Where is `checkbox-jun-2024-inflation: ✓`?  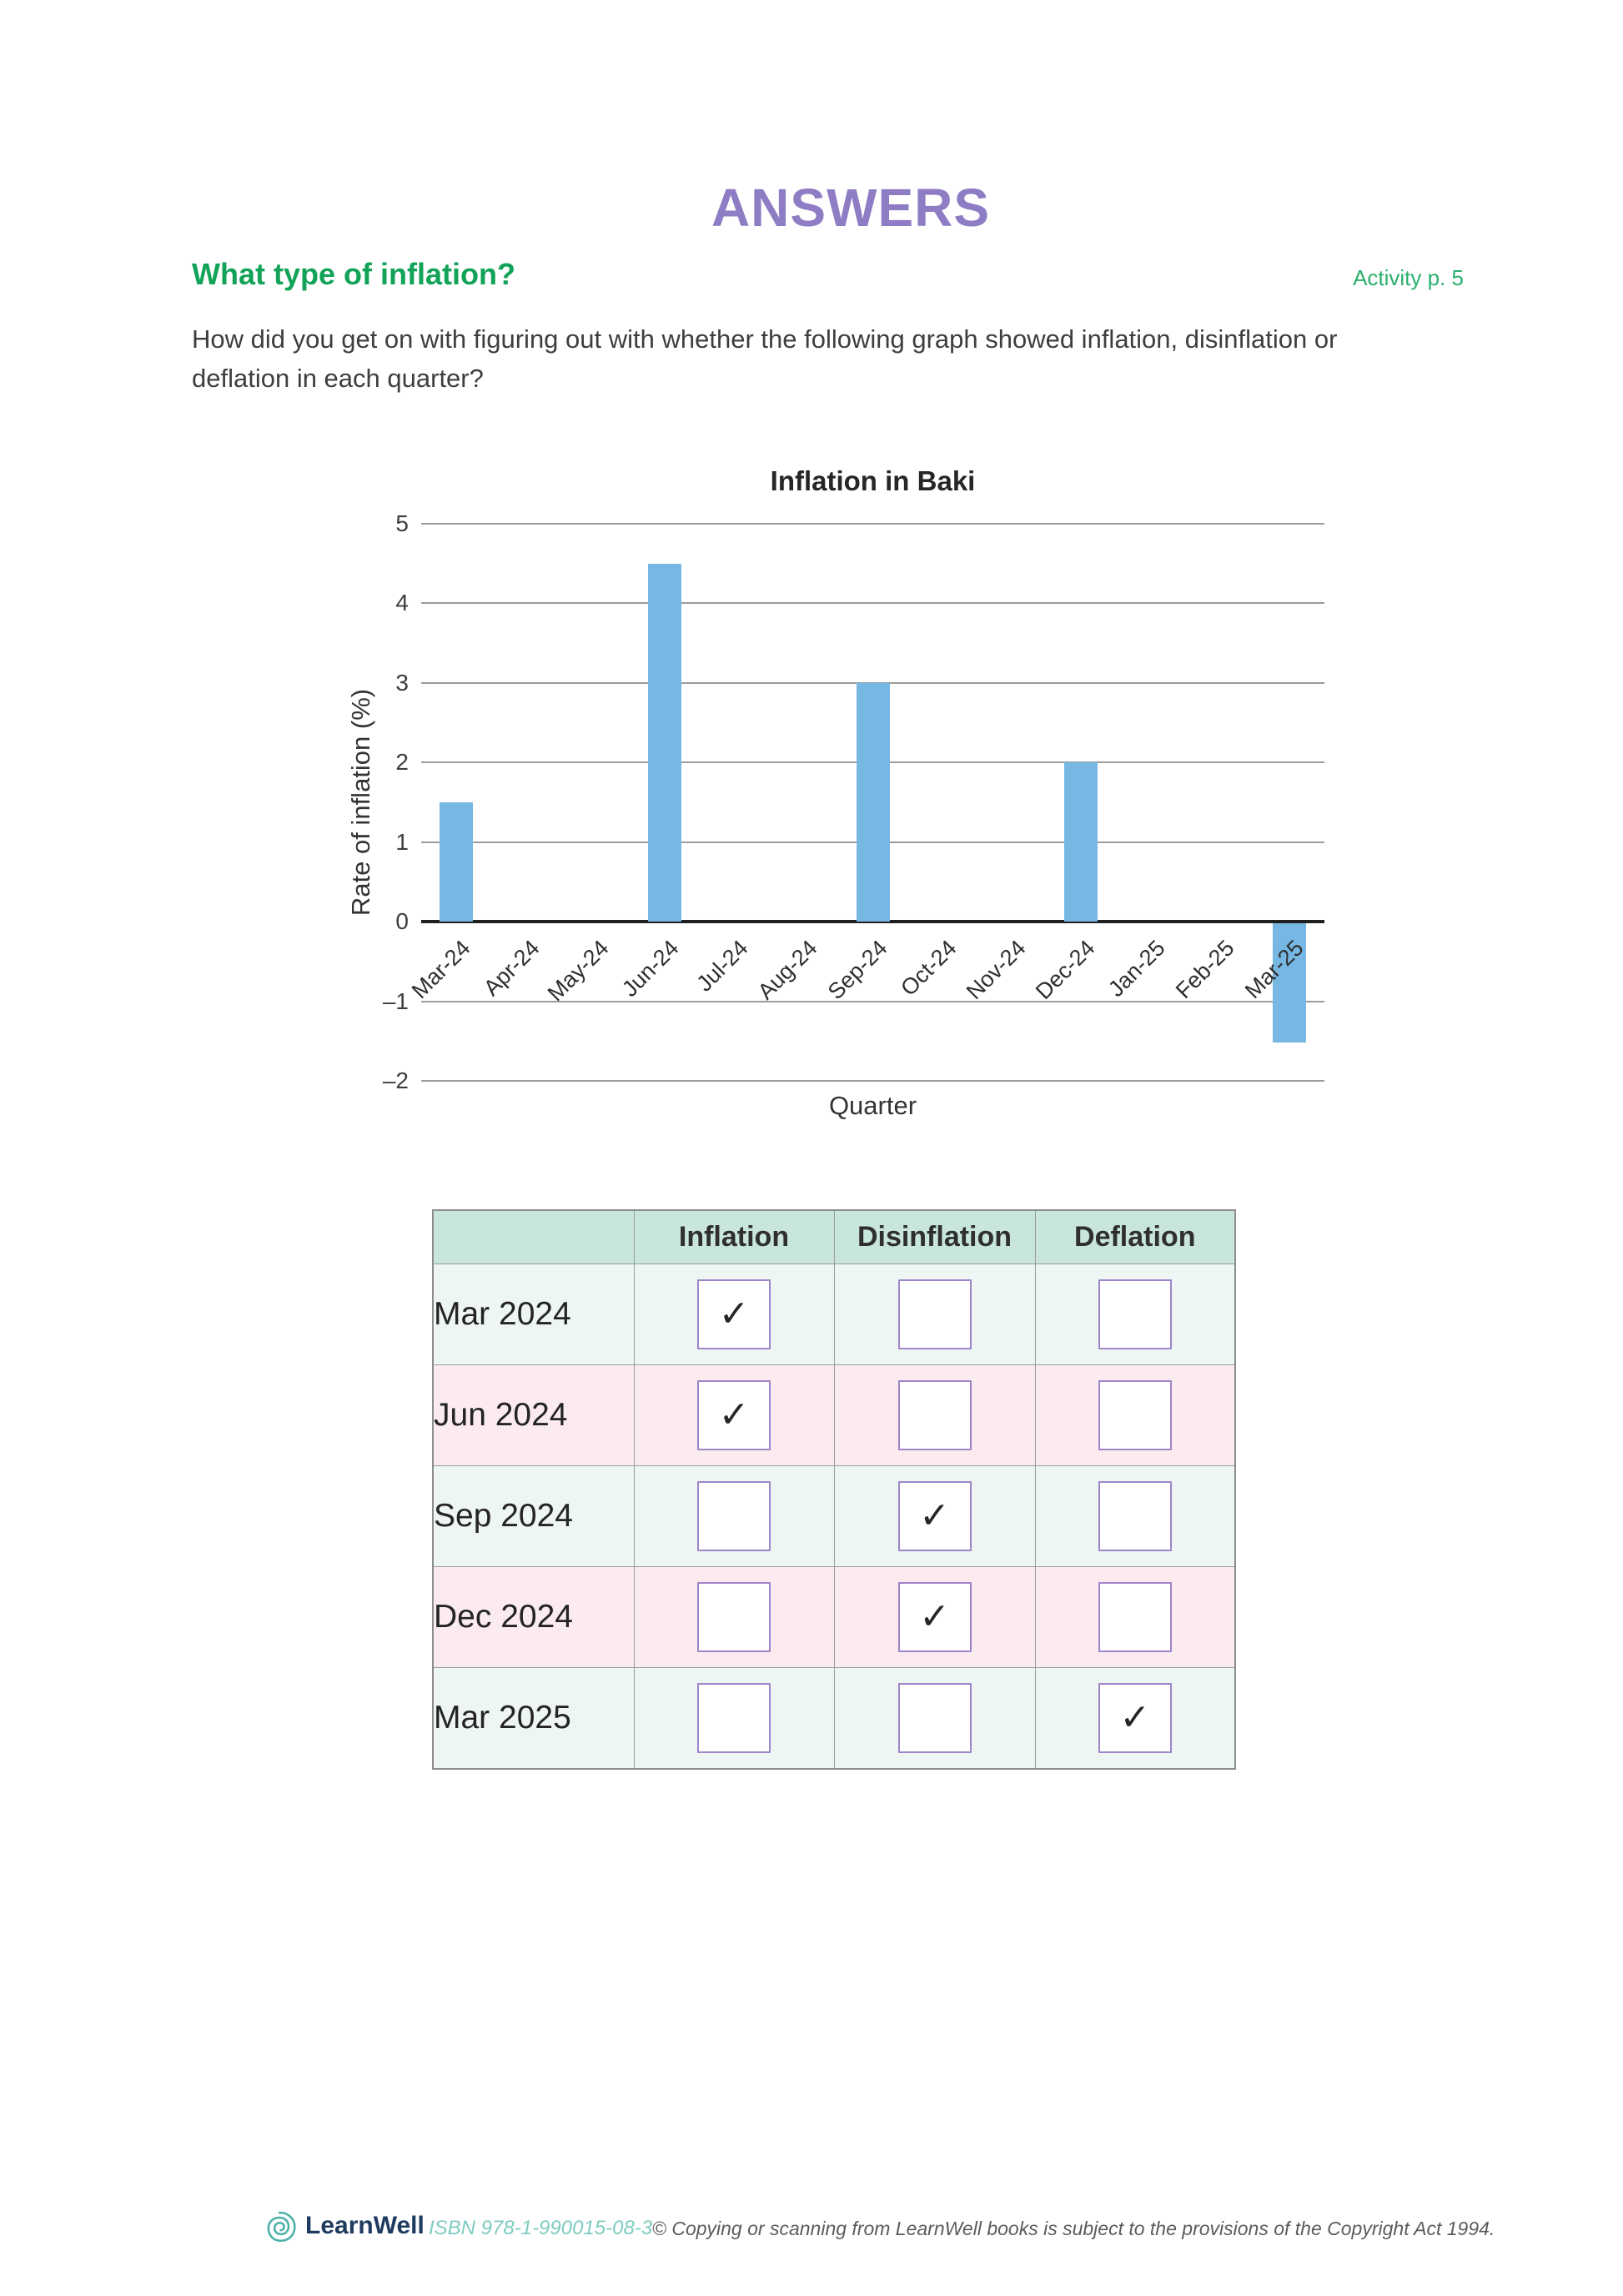 checkbox-jun-2024-inflation: ✓ is located at coordinates (734, 1415).